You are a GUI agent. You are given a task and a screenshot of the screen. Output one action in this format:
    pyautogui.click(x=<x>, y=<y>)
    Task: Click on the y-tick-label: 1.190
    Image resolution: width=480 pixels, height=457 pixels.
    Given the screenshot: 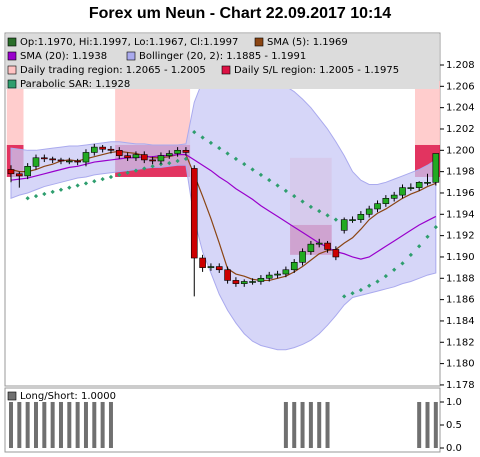 What is the action you would take?
    pyautogui.click(x=460, y=257)
    